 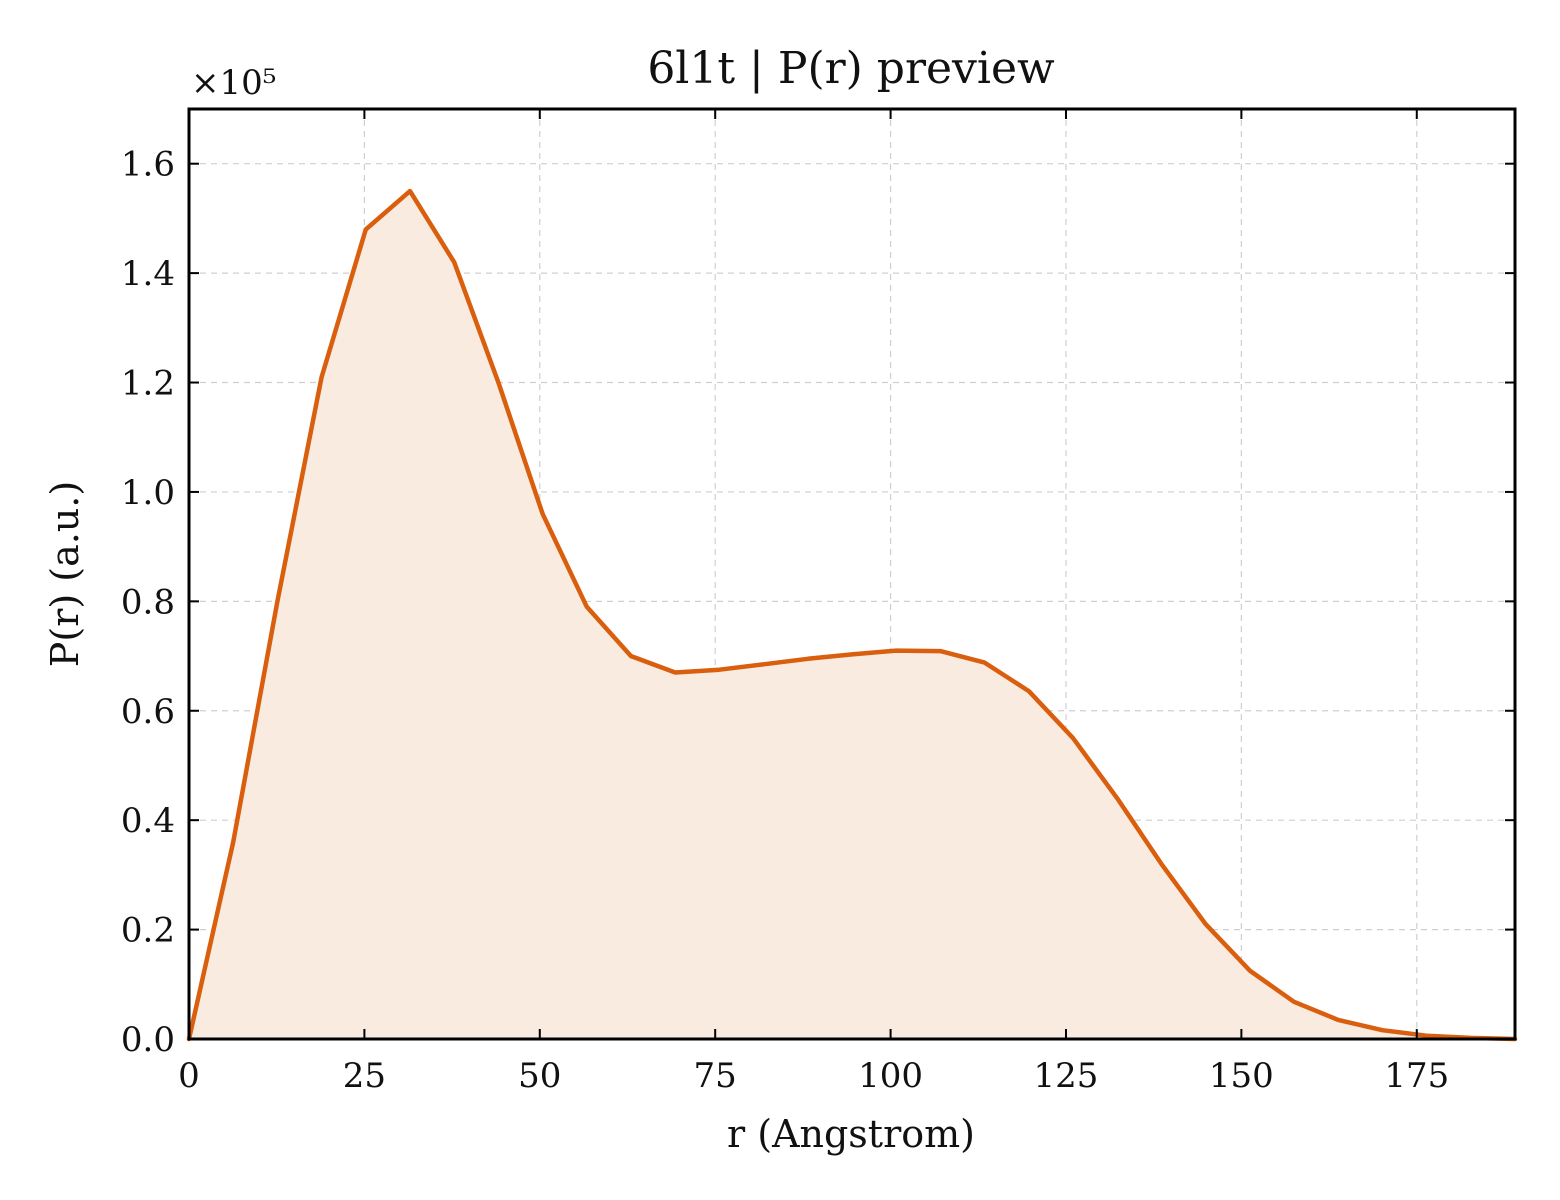 I want to click on x-tick-label: 0, so click(x=189, y=1076).